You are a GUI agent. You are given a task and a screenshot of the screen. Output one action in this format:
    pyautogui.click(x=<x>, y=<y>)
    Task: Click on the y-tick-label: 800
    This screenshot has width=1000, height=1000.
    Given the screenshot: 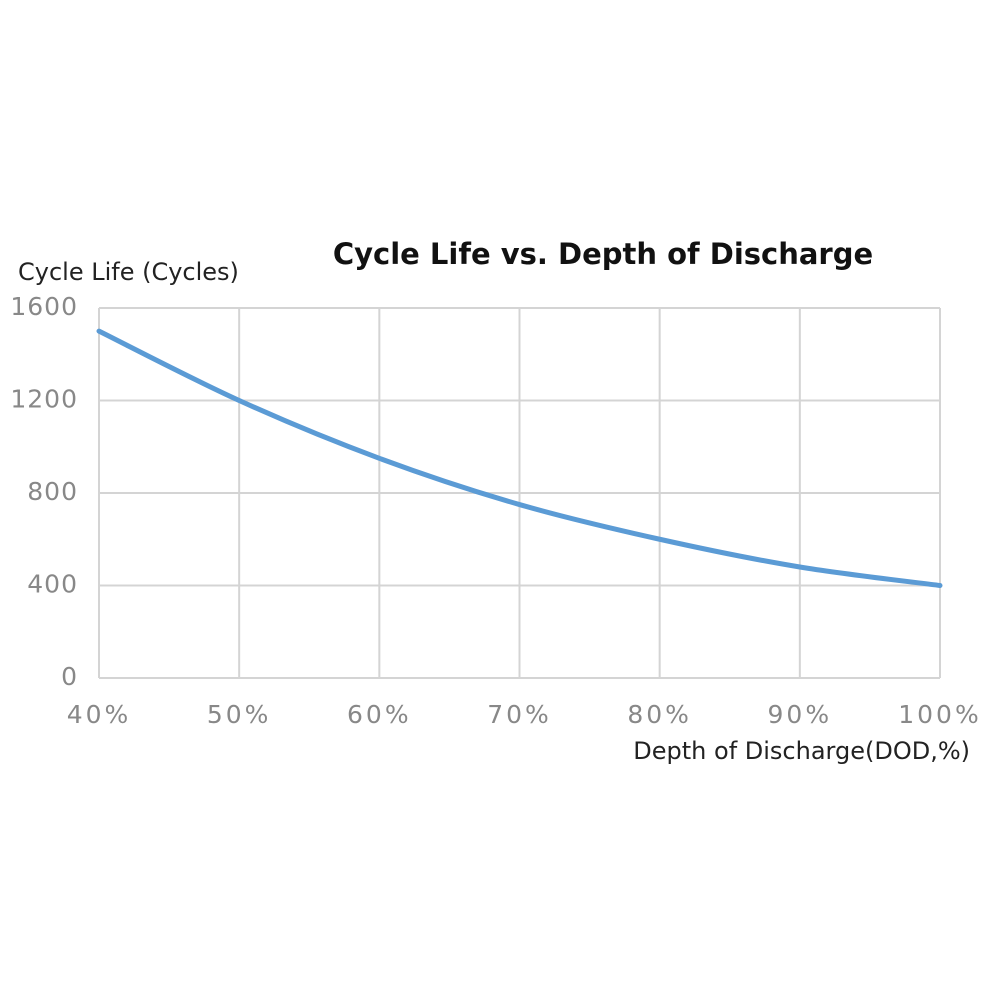 What is the action you would take?
    pyautogui.click(x=52, y=491)
    